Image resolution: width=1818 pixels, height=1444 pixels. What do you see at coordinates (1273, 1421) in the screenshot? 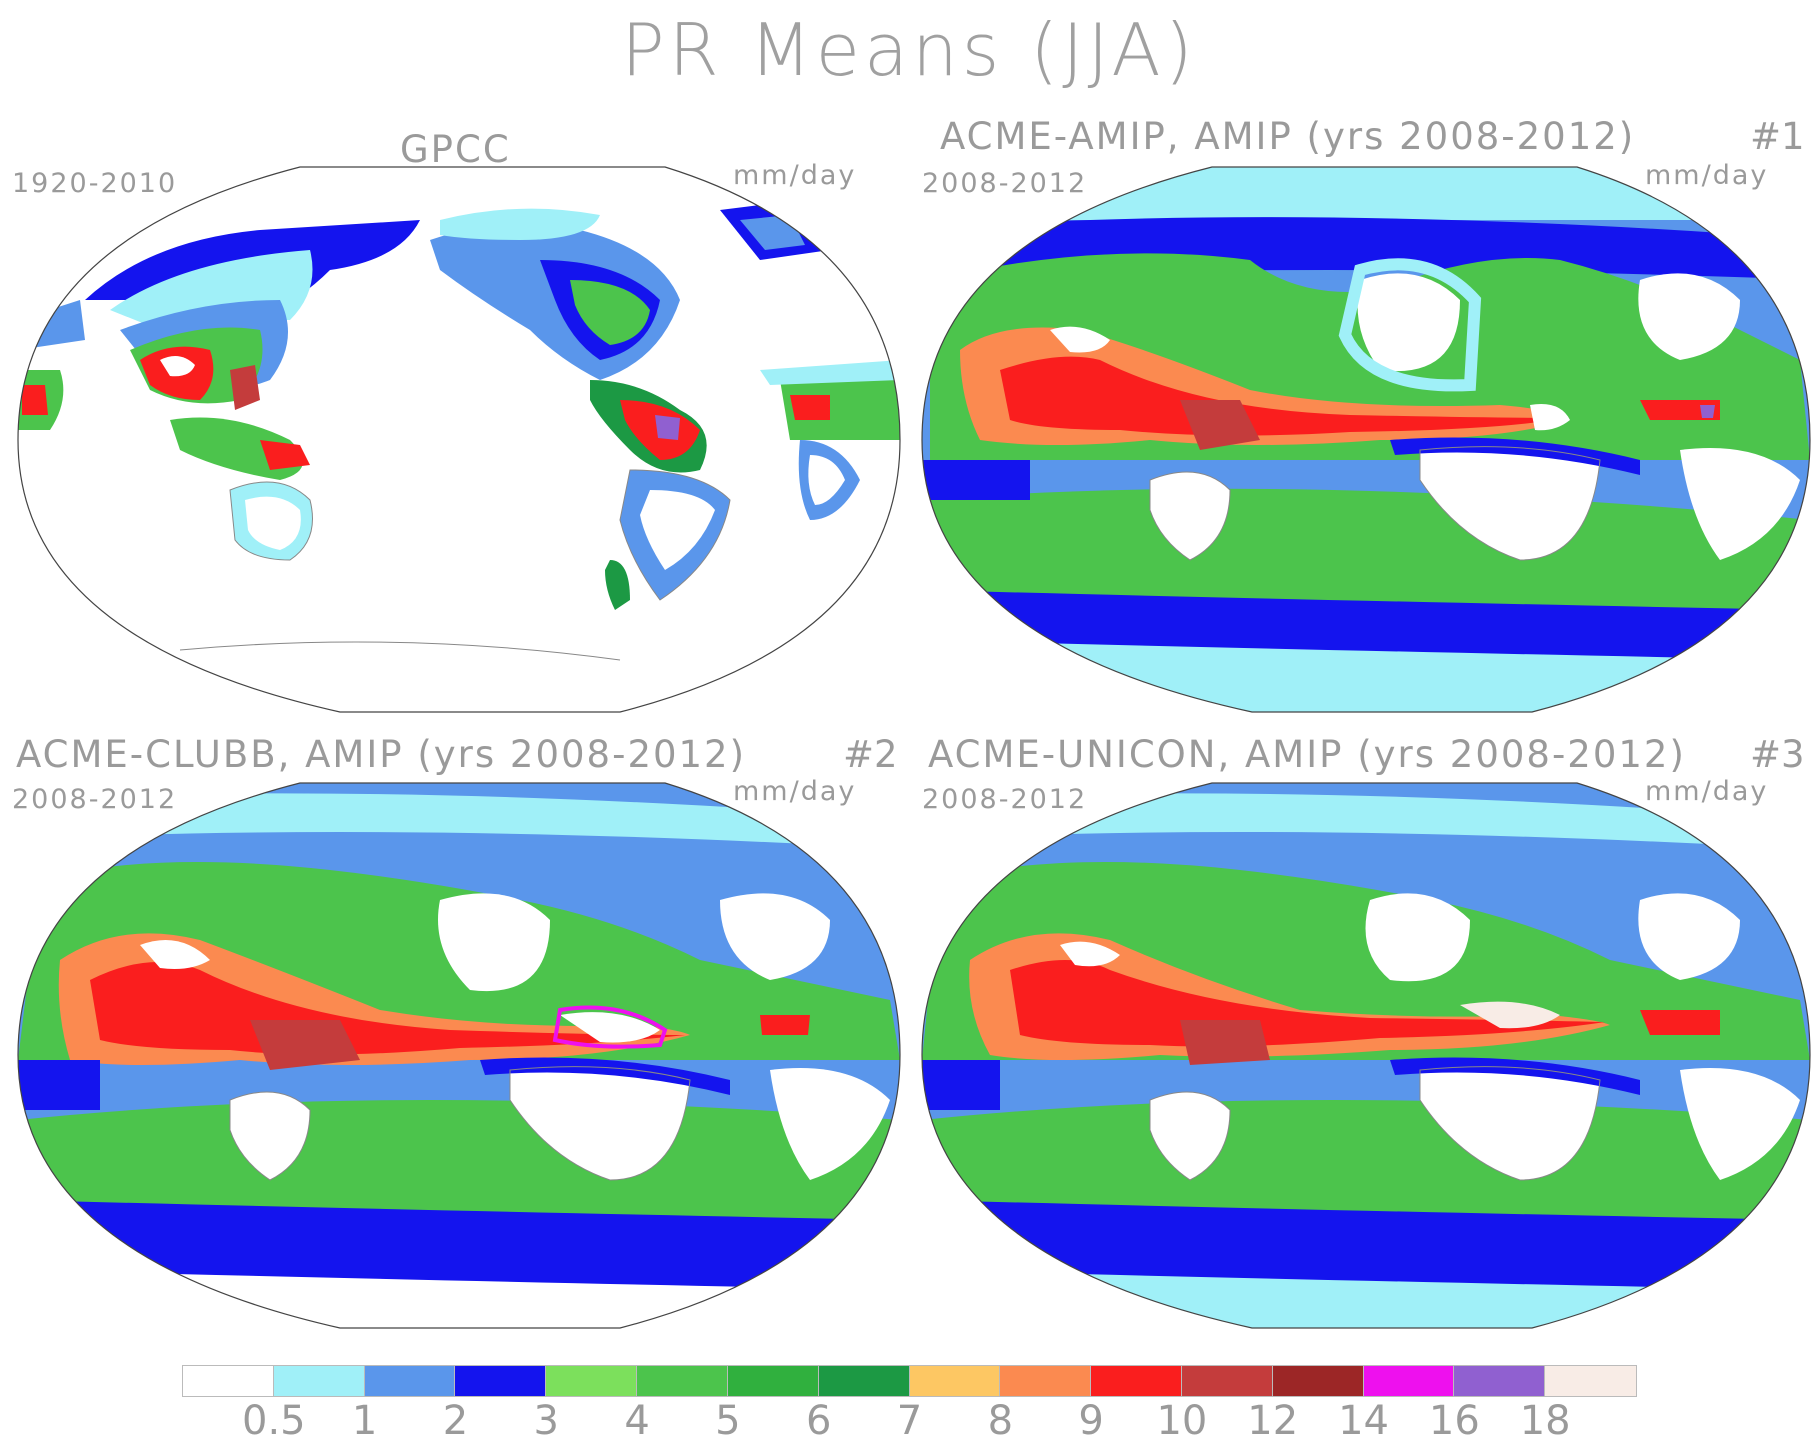
I see `colorbar-label: 12` at bounding box center [1273, 1421].